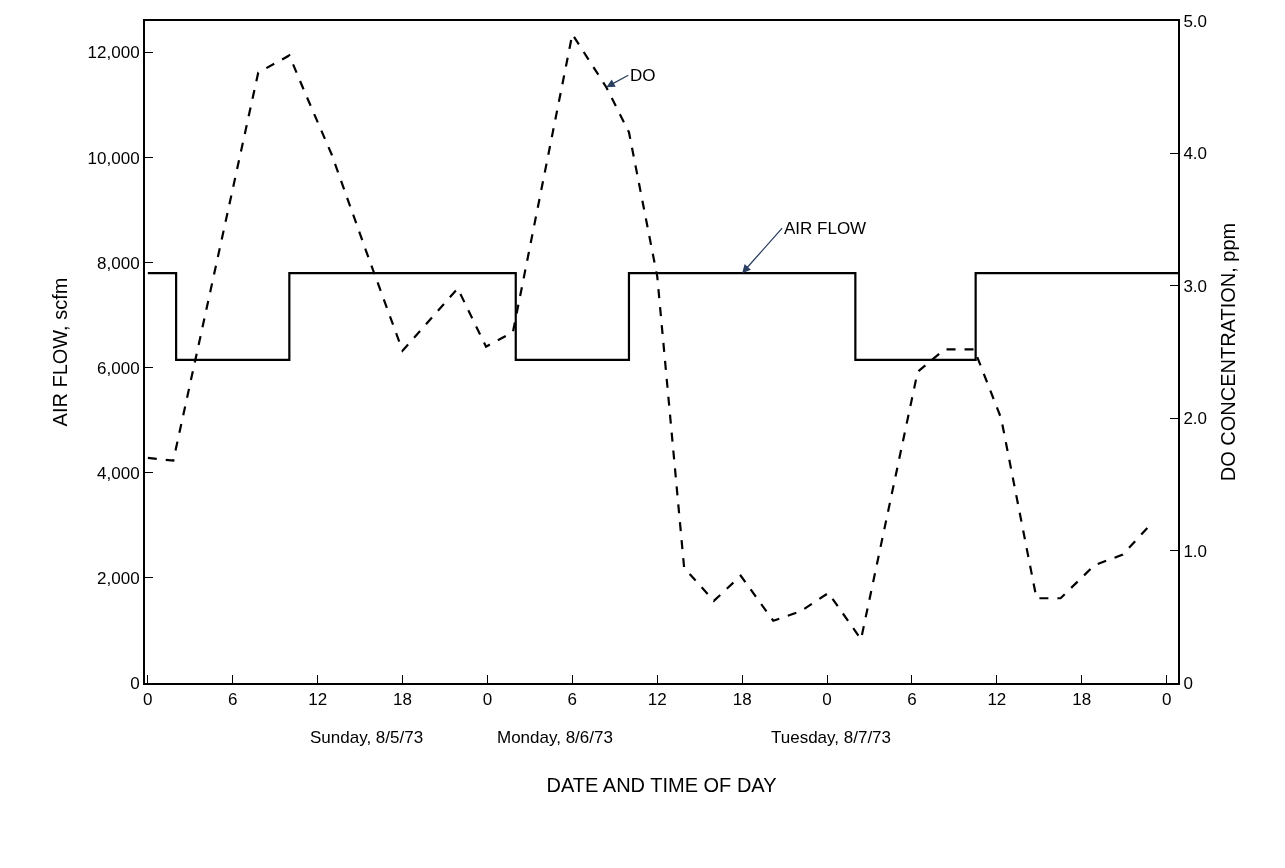 The height and width of the screenshot is (868, 1285). I want to click on y2-tick-label: 3.0, so click(1195, 286).